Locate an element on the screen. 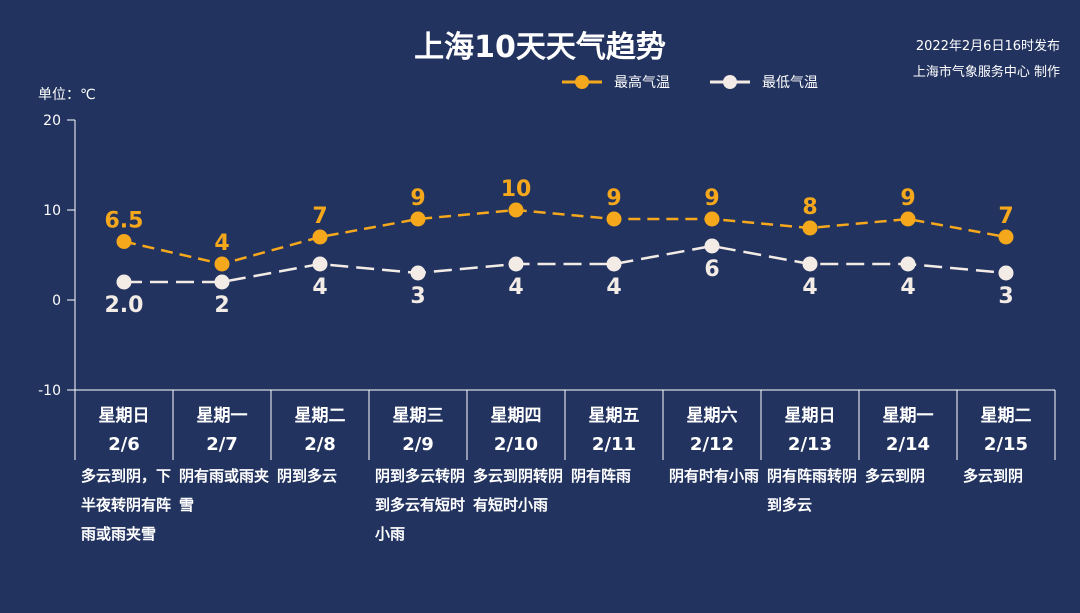 Image resolution: width=1080 pixels, height=613 pixels. weather-description: 阴有雨或雨夹雪 is located at coordinates (224, 490).